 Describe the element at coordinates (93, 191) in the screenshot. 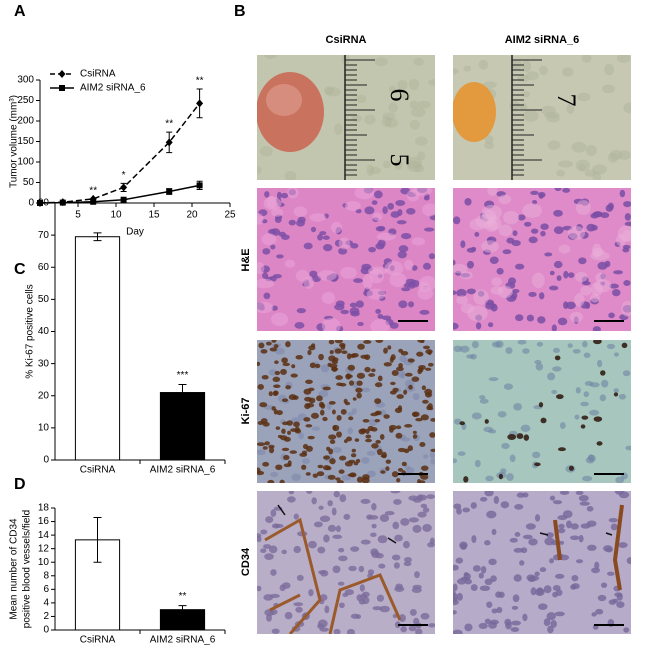

I see `significance-label: **` at that location.